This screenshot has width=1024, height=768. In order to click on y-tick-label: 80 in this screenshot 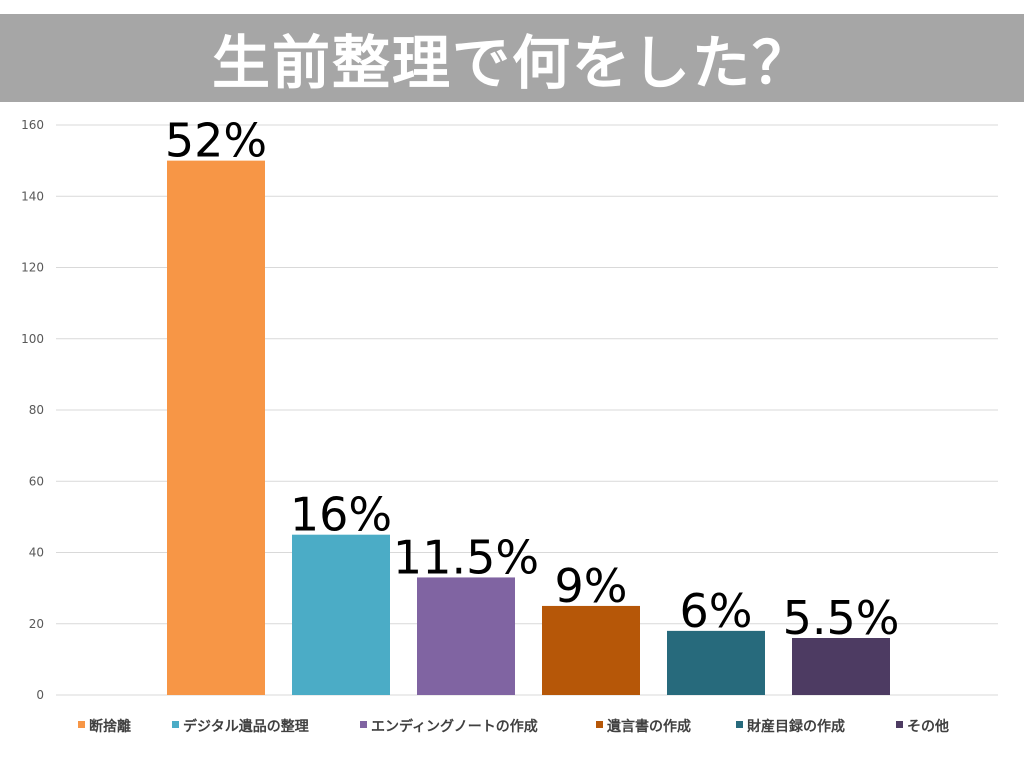, I will do `click(36, 410)`.